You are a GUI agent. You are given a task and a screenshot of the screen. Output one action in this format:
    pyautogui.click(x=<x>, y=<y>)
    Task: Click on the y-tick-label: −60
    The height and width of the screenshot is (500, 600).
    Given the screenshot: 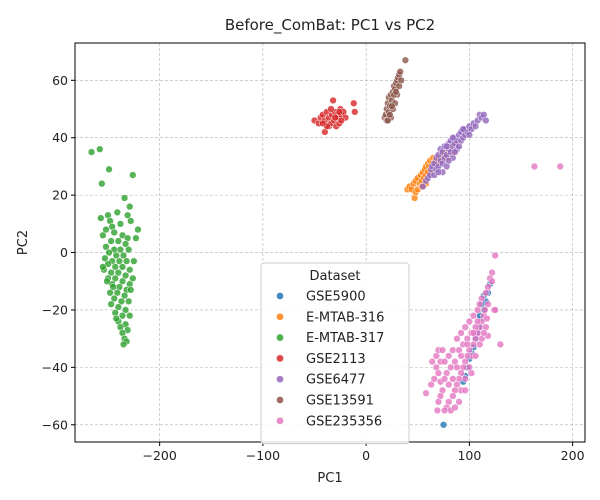 What is the action you would take?
    pyautogui.click(x=55, y=424)
    